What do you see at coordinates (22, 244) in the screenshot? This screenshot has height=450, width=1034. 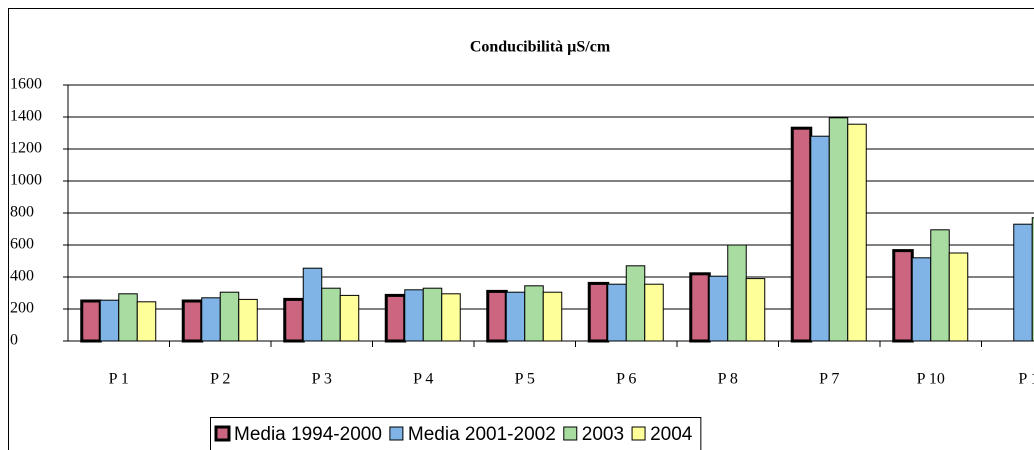 I see `y-tick-label: 600` at bounding box center [22, 244].